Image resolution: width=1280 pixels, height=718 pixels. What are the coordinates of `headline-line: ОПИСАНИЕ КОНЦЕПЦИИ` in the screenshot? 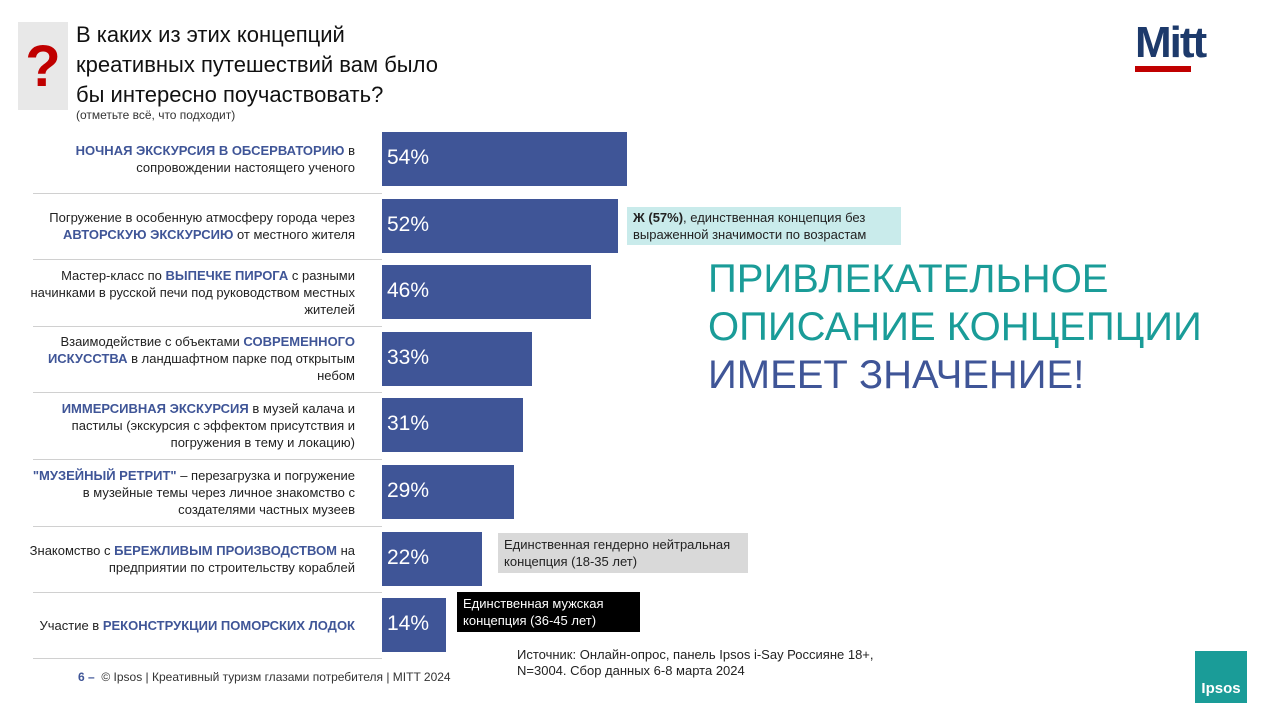 It's located at (955, 327).